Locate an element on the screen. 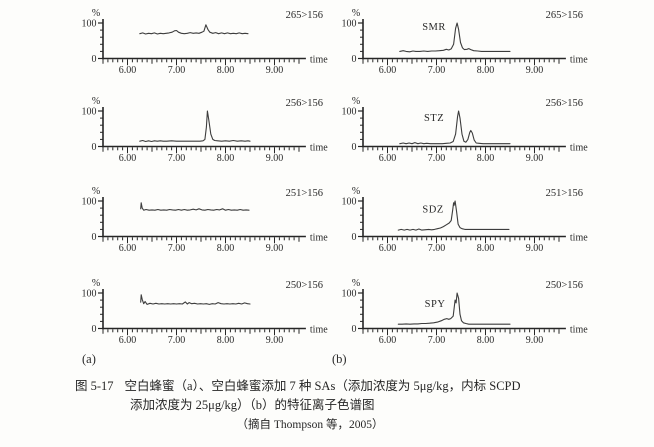  chromatogram-panel-b2: %100 0 6.00 7.00 8.00 9.00 time 256>156 STZ is located at coordinates (465, 130).